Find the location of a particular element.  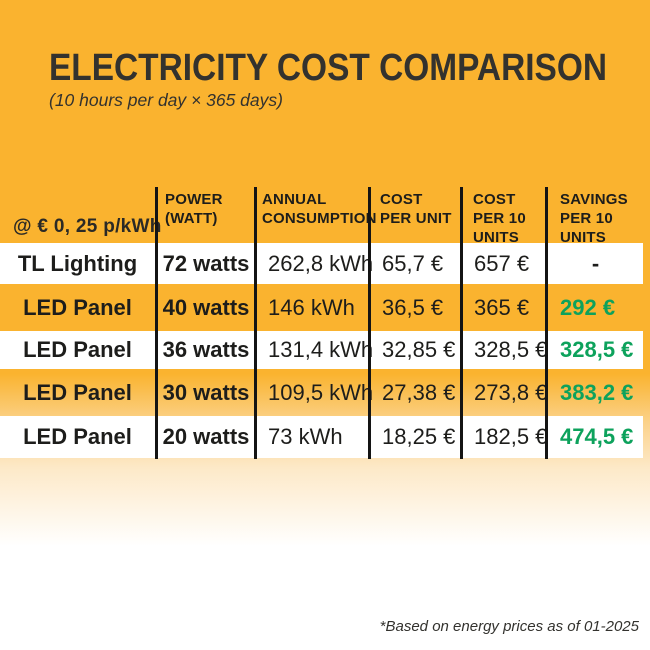

cost-per-unit-cell: 18,25 € is located at coordinates (419, 436).